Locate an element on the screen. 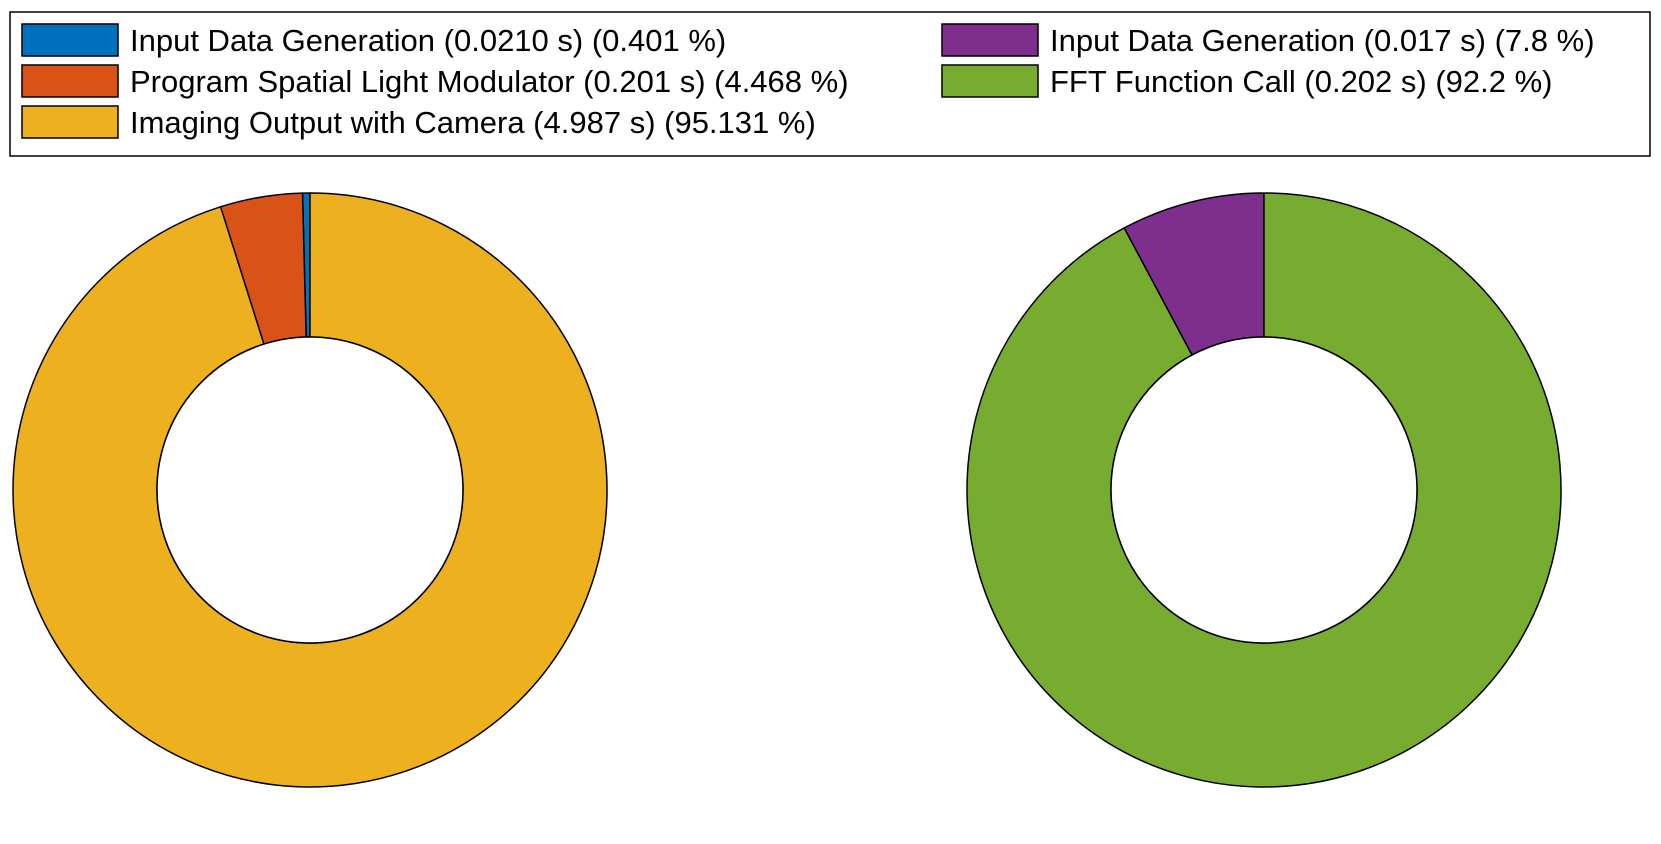 This screenshot has width=1661, height=844. legend-label-1-1: FFT Function Call (0.202 s) (92.2 %) is located at coordinates (1301, 81).